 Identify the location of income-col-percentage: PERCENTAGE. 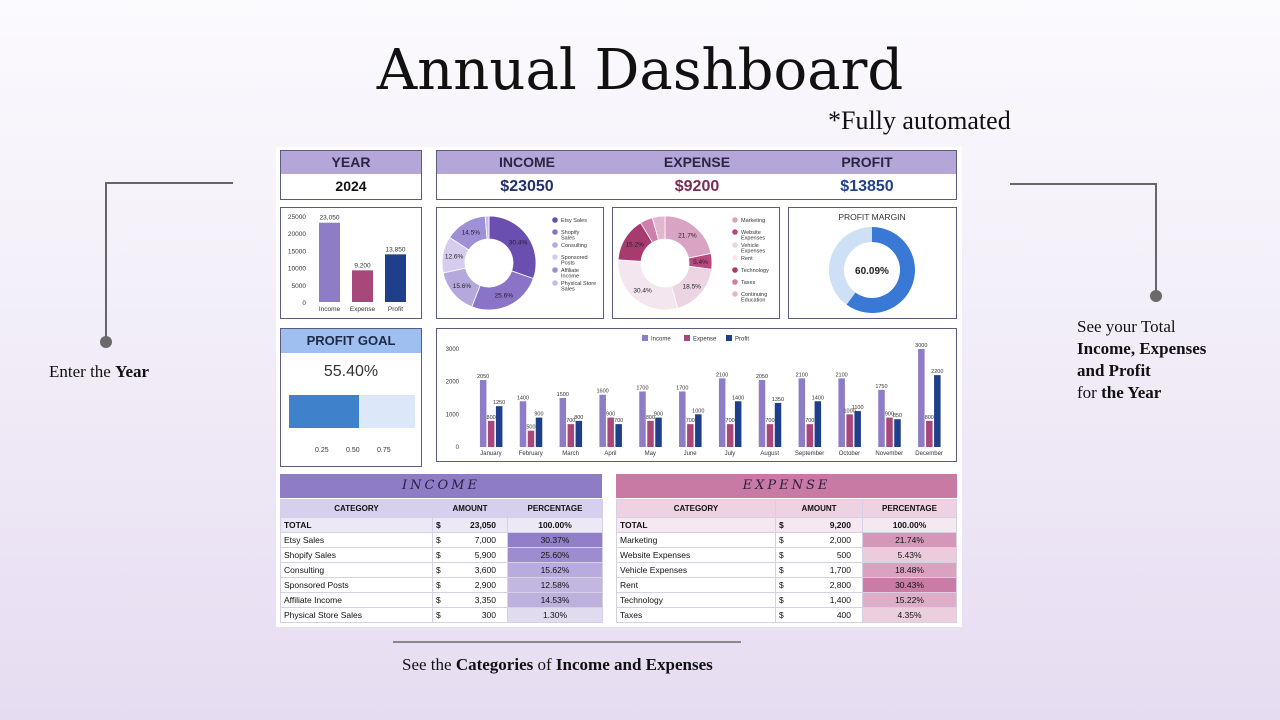
(555, 508).